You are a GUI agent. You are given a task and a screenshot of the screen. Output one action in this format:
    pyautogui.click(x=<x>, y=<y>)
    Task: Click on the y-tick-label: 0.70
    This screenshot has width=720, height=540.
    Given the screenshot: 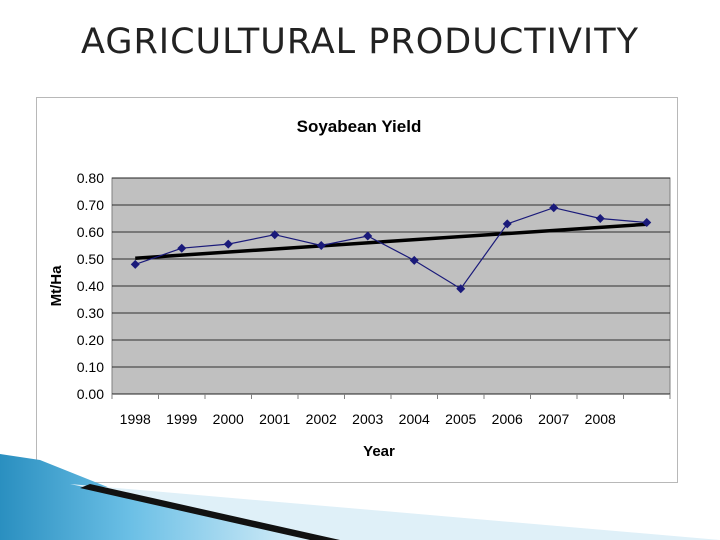 What is the action you would take?
    pyautogui.click(x=90, y=205)
    